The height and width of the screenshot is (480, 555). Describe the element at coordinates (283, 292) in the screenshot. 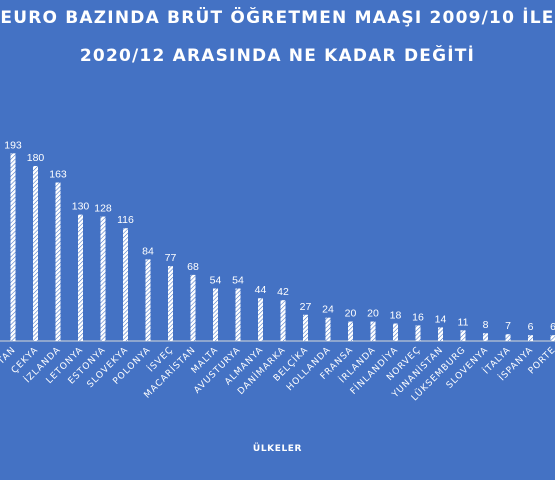

I see `data-label: 42` at that location.